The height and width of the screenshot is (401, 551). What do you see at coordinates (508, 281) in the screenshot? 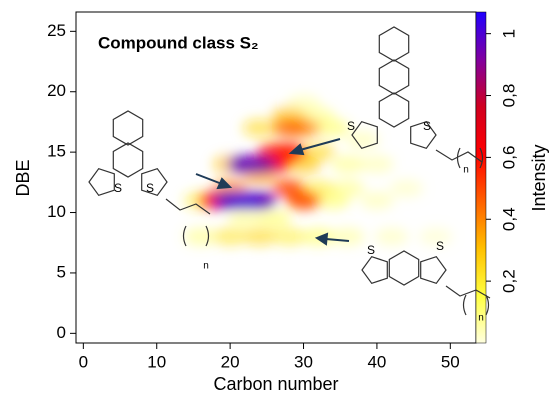
I see `colorbar-tick-label: 0,2` at bounding box center [508, 281].